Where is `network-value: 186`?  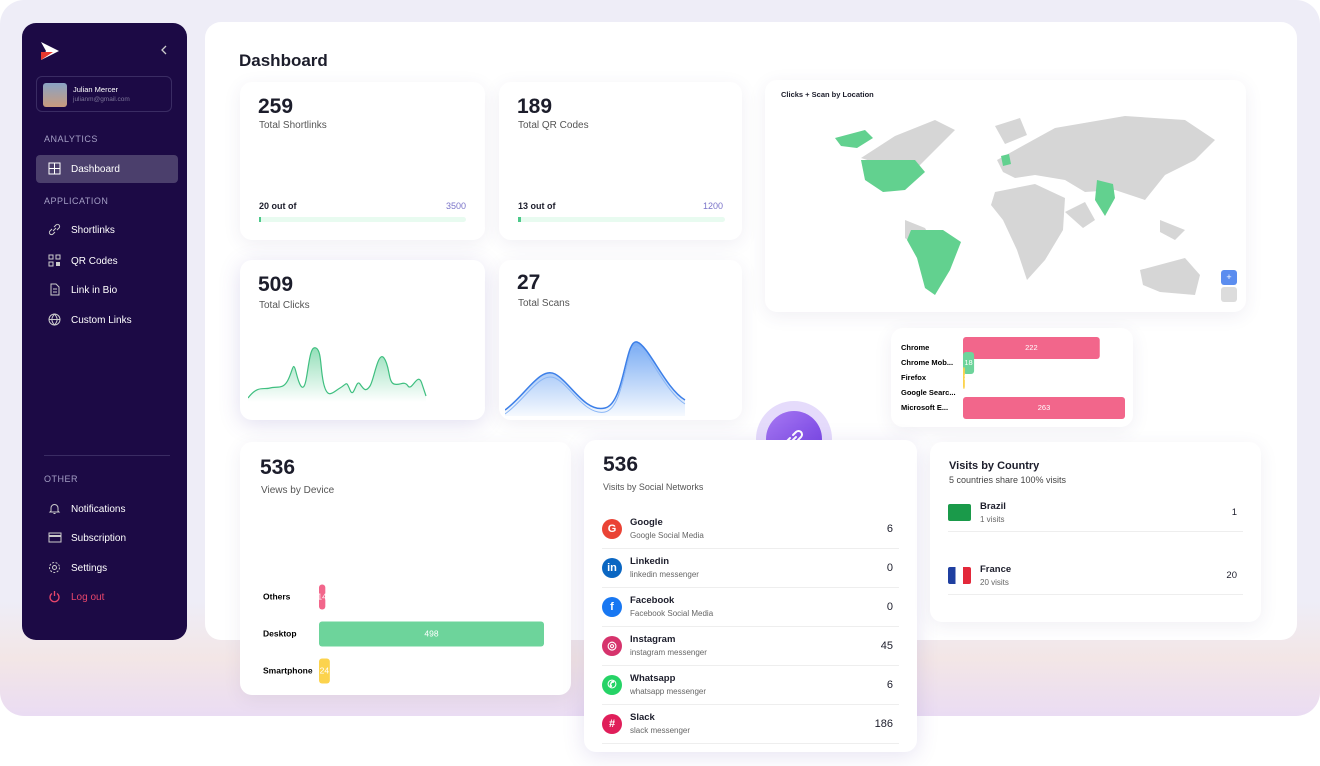 network-value: 186 is located at coordinates (883, 724).